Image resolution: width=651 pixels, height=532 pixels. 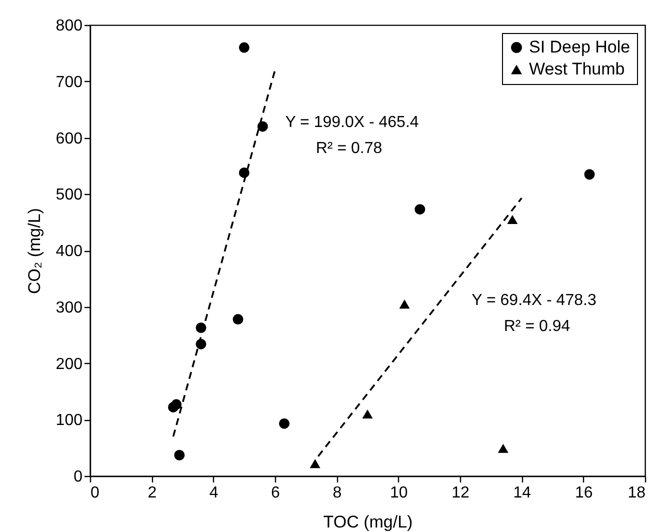 I want to click on x-tick-label: 4, so click(x=213, y=493).